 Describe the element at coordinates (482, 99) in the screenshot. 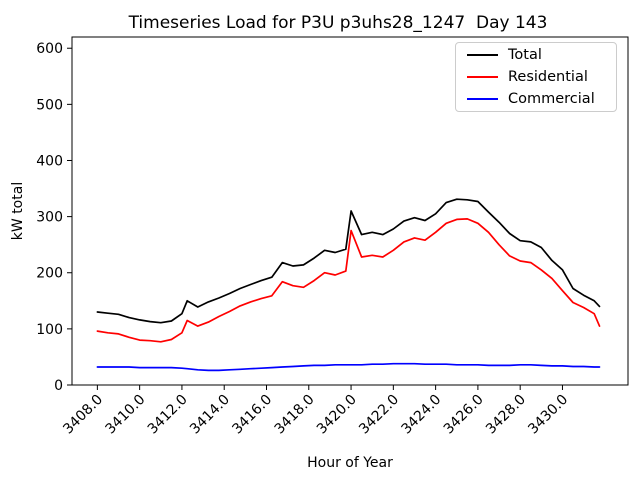

I see `commercial-line-sample` at that location.